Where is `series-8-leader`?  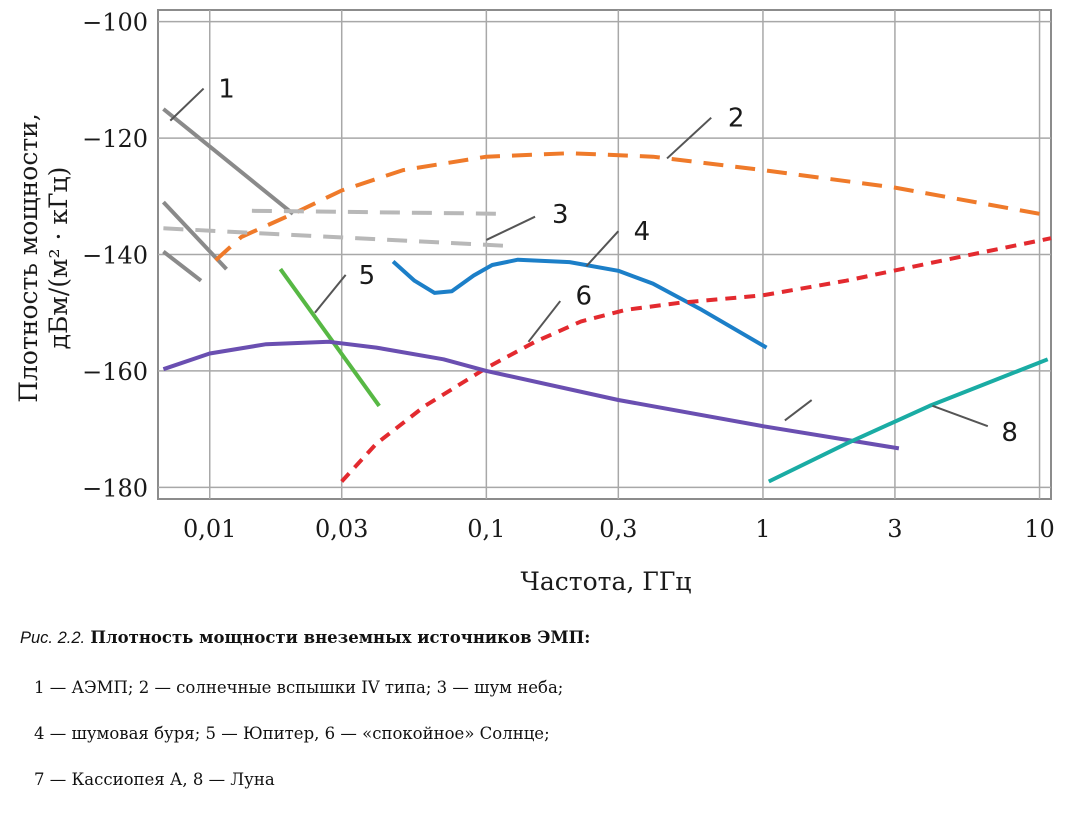
series-8-leader is located at coordinates (960, 416).